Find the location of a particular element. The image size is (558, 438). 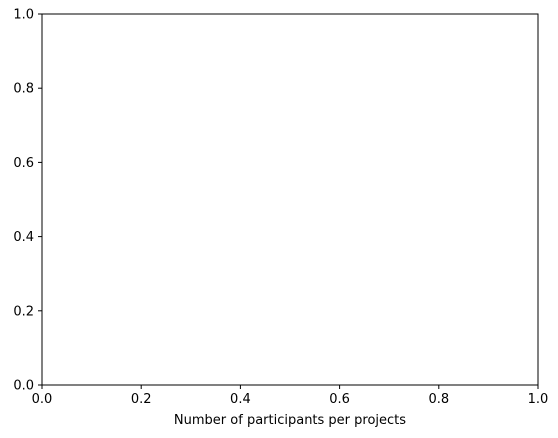

y-tick-label: 1.0 is located at coordinates (23, 15).